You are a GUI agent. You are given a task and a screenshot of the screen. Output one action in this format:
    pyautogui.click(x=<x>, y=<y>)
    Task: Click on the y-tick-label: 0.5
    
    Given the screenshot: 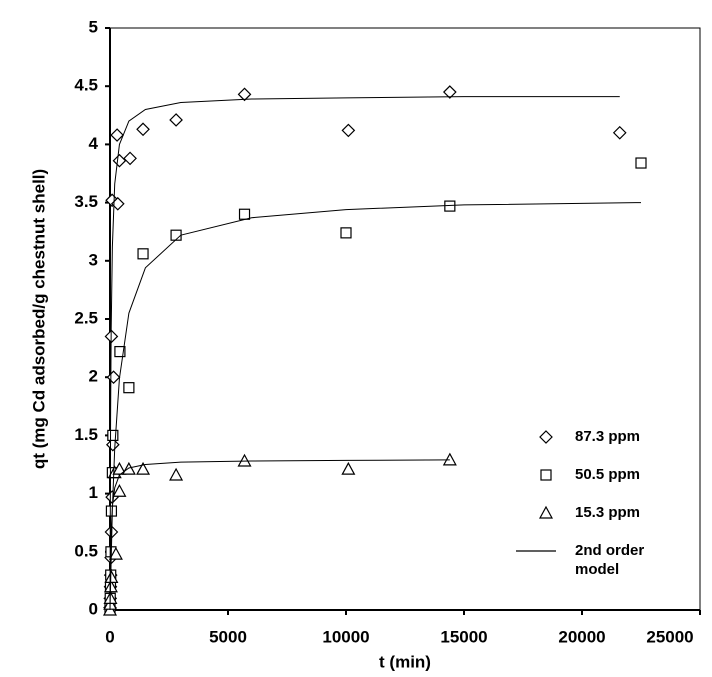 What is the action you would take?
    pyautogui.click(x=86, y=550)
    